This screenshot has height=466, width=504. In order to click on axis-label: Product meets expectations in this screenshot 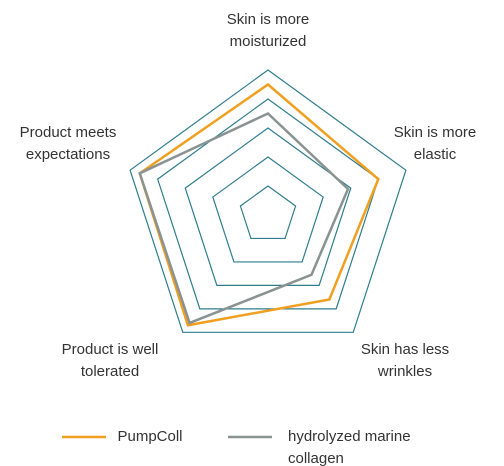, I will do `click(68, 143)`.